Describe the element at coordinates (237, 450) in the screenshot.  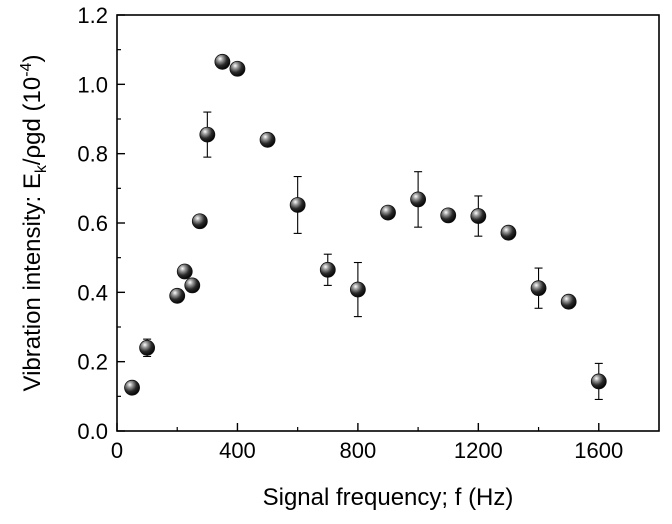
I see `x-tick-label: 400` at that location.